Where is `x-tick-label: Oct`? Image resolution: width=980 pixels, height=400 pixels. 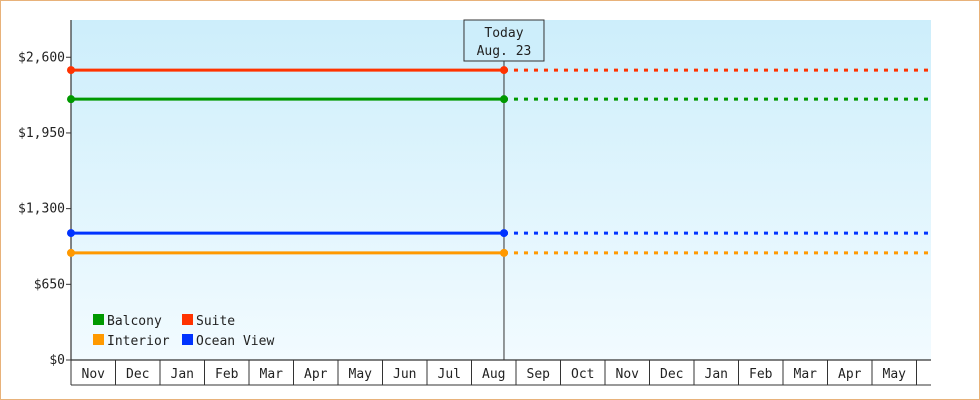
x-tick-label: Oct is located at coordinates (582, 374).